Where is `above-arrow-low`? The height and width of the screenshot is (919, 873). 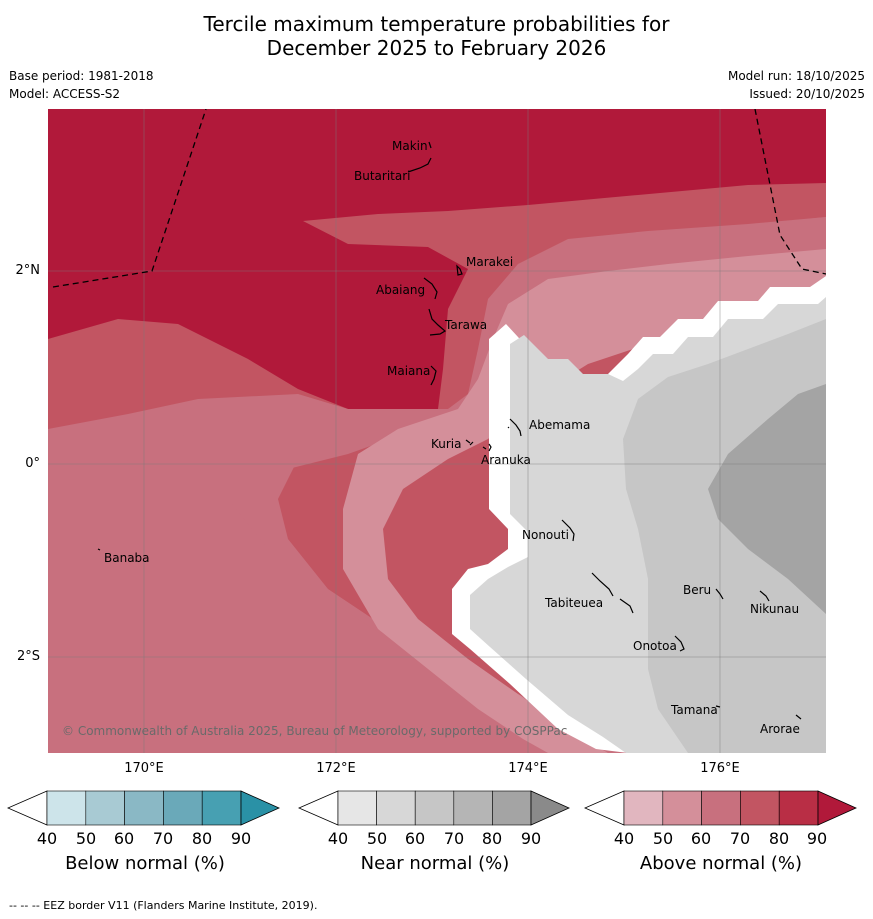 above-arrow-low is located at coordinates (604, 808).